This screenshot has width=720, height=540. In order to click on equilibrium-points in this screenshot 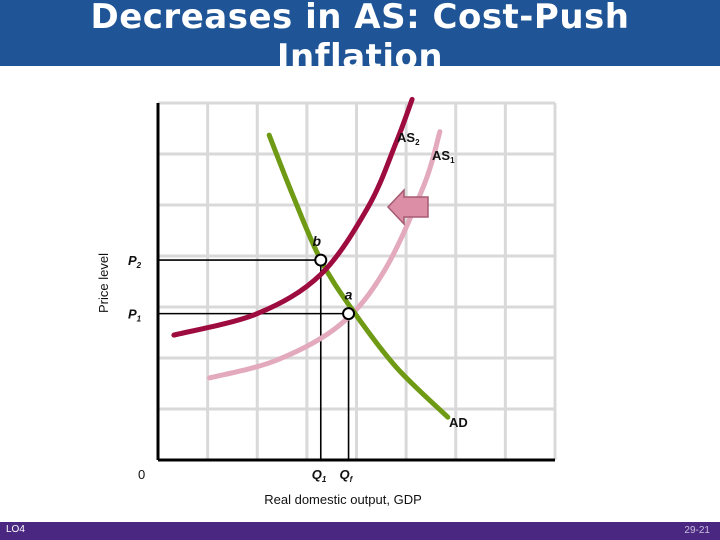, I will do `click(335, 287)`.